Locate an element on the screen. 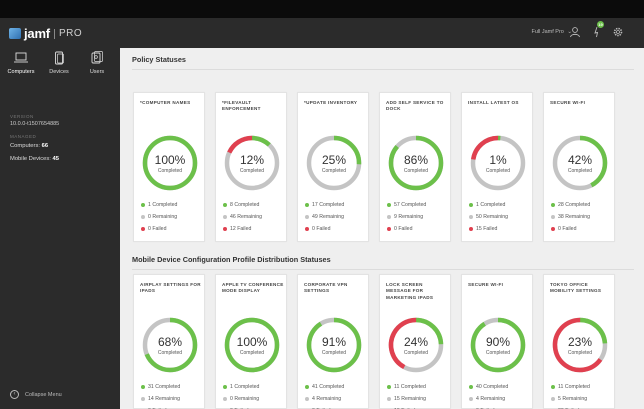 The width and height of the screenshot is (644, 409). failed-stat: 12 Failed is located at coordinates (237, 229).